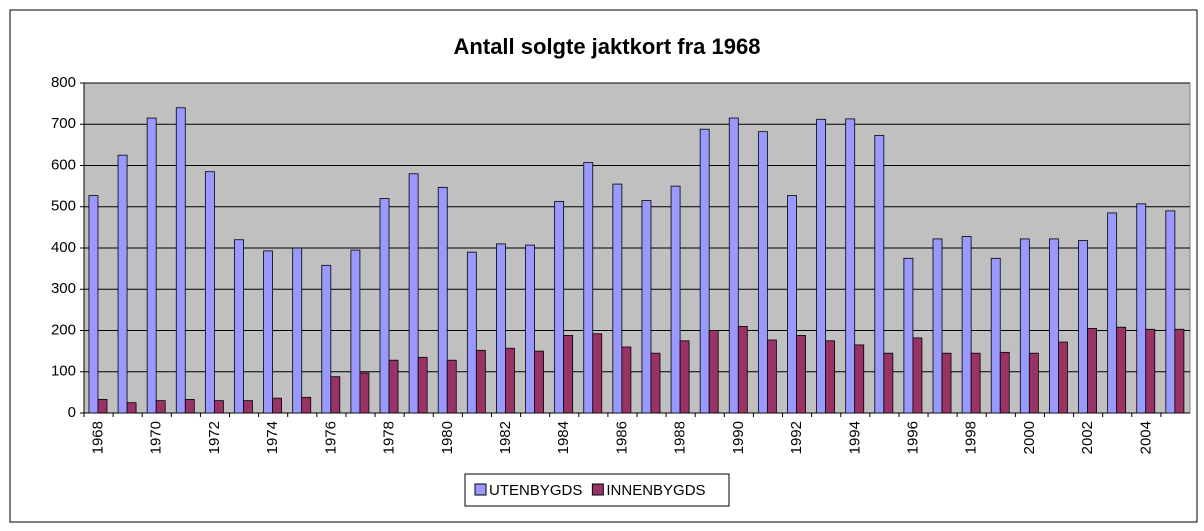 The image size is (1204, 531). What do you see at coordinates (63, 247) in the screenshot?
I see `y-tick-label: 400` at bounding box center [63, 247].